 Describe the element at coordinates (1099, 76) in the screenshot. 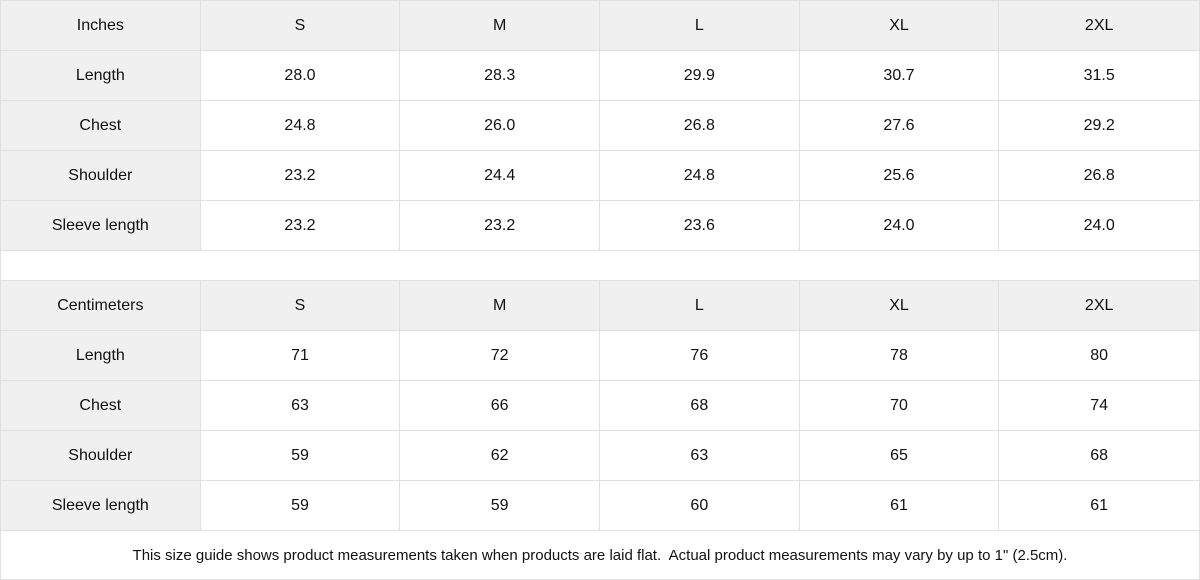

I see `measurement-value-cell: 31.5` at that location.